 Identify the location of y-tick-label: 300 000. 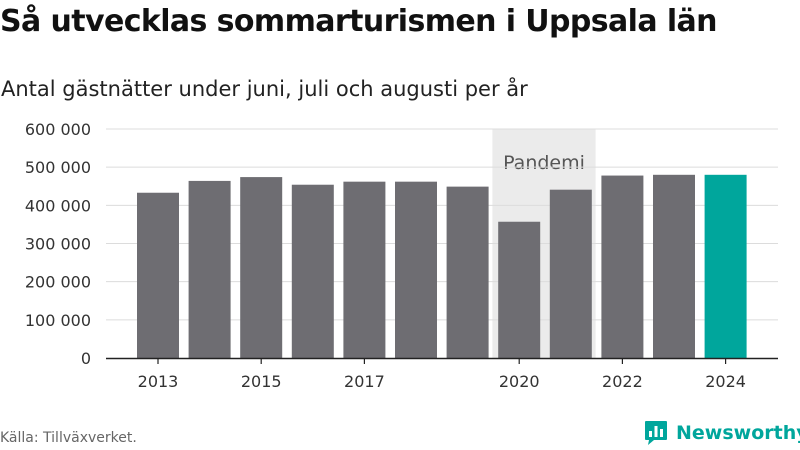
(58, 244).